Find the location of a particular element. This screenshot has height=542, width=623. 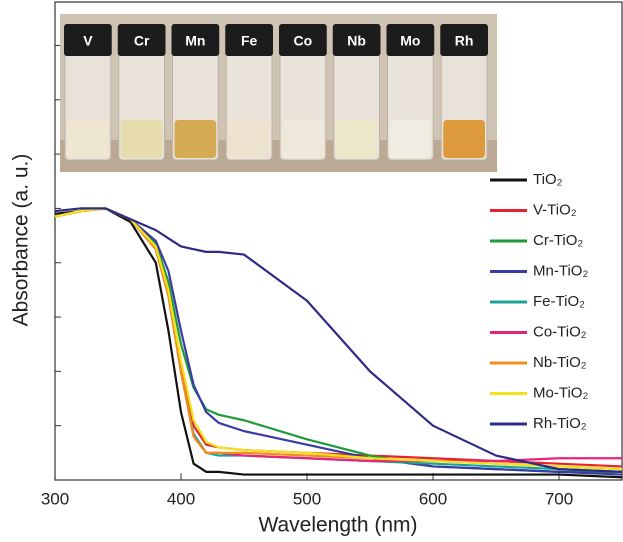

legend-label: Mo-TiO₂ is located at coordinates (560, 392).